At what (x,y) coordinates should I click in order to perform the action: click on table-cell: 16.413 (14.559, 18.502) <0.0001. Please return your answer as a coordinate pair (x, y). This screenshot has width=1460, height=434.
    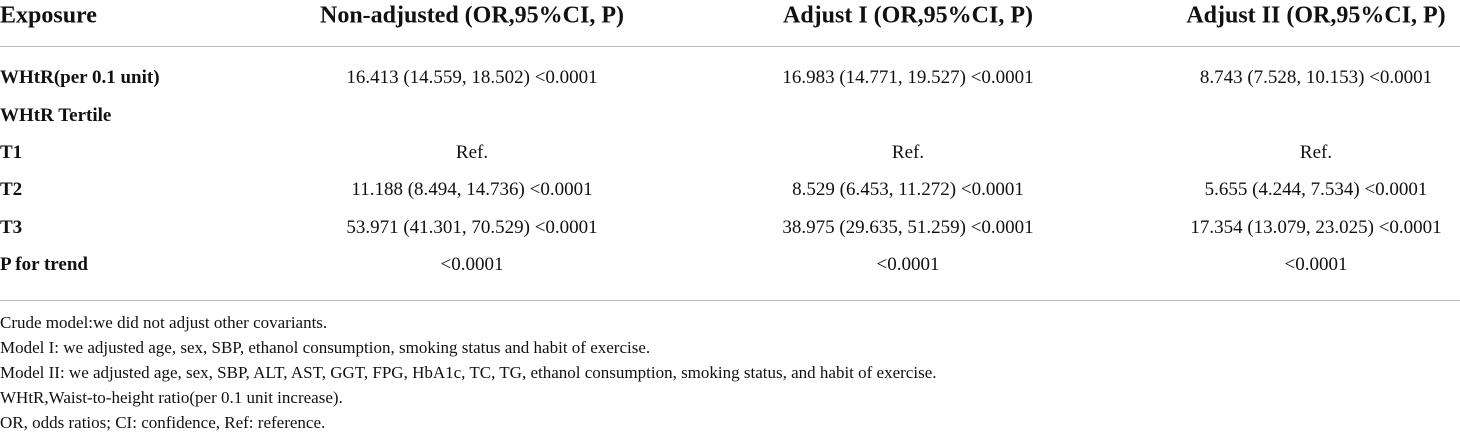
    Looking at the image, I should click on (472, 77).